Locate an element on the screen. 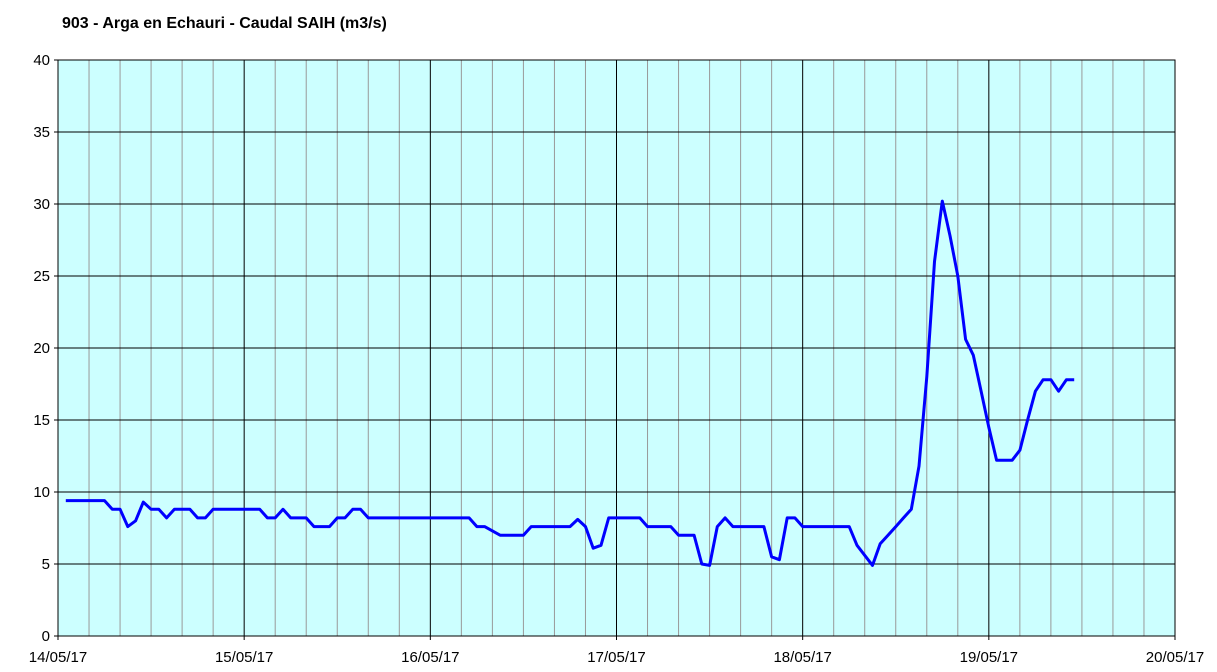 The height and width of the screenshot is (672, 1217). x-tick-label: 16/05/17 is located at coordinates (430, 657).